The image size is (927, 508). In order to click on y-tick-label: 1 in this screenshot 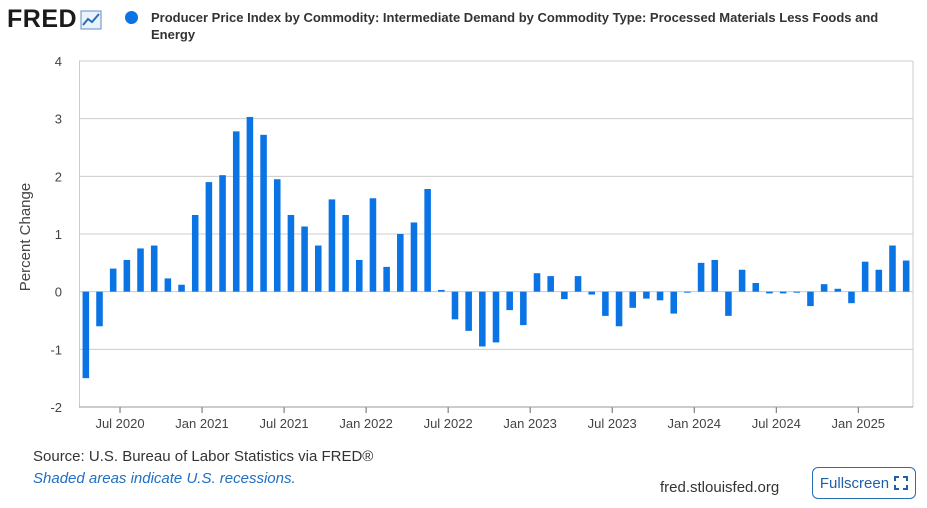, I will do `click(58, 234)`.